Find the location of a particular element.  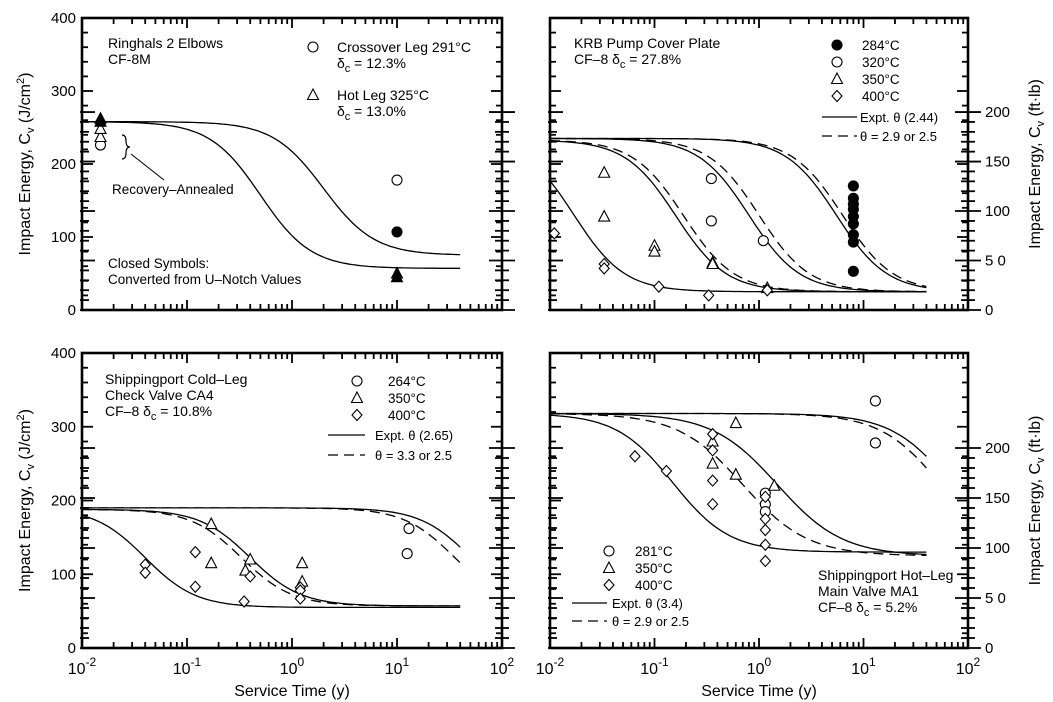

legend-delta: δc = 13.0% is located at coordinates (371, 113).